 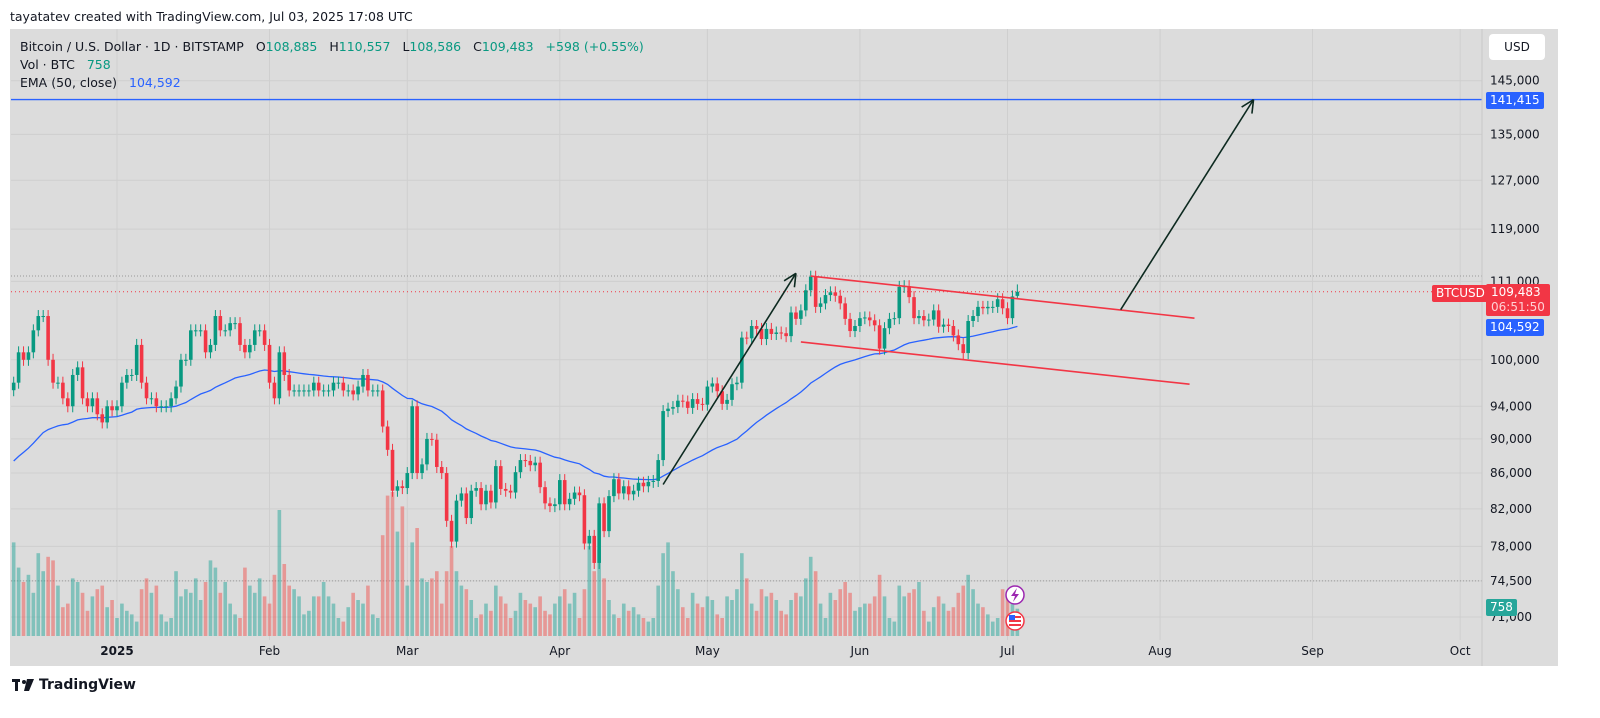 I want to click on volume-row: Vol · BTC 758, so click(x=332, y=65).